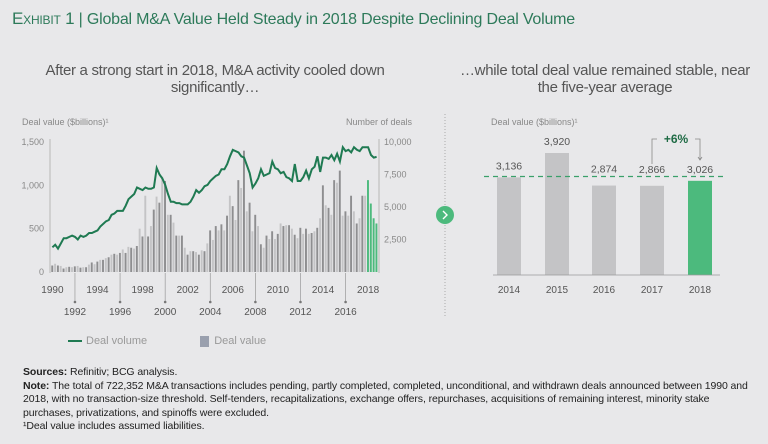 This screenshot has height=444, width=768. What do you see at coordinates (676, 139) in the screenshot?
I see `change-annotation: +6%` at bounding box center [676, 139].